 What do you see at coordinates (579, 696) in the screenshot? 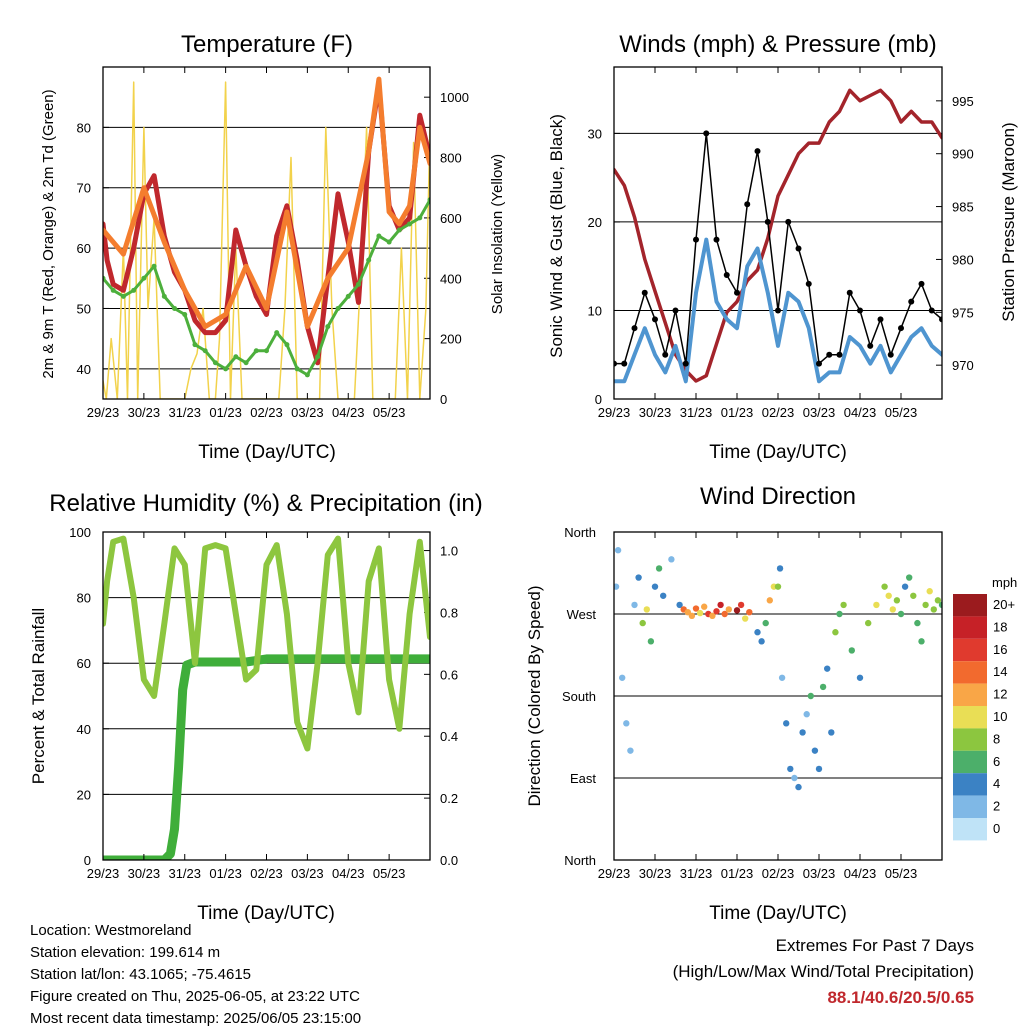
I see `y-tick-label: South` at bounding box center [579, 696].